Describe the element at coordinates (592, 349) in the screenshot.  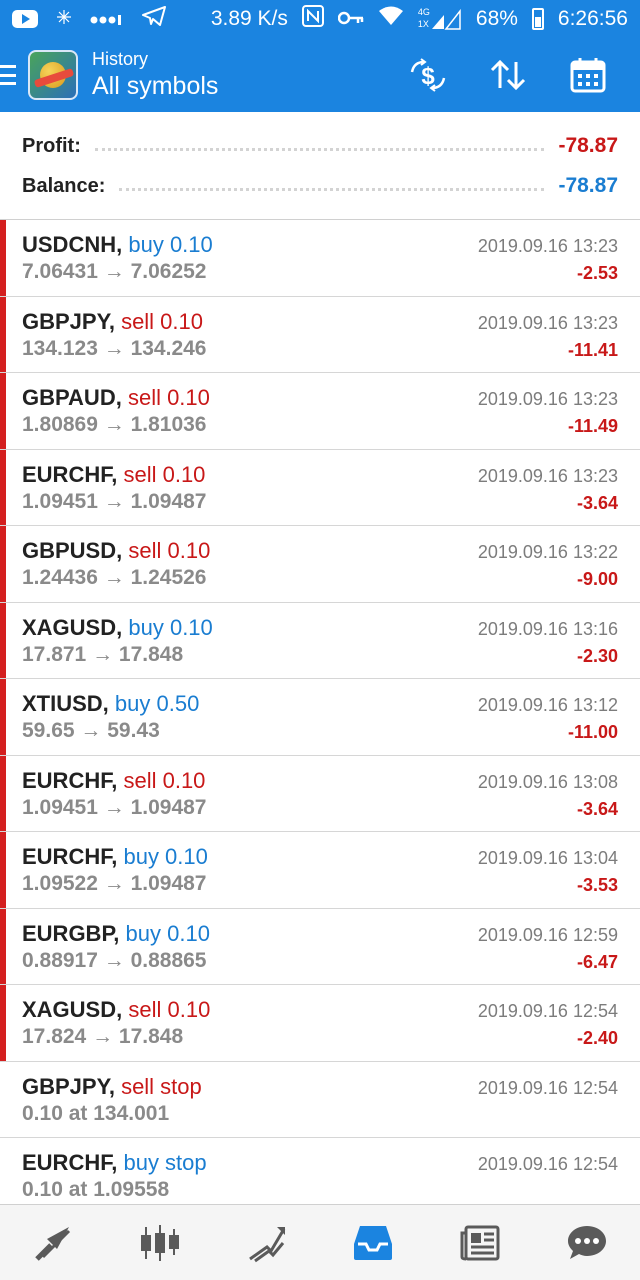
I see `trade-profit: -11.41` at that location.